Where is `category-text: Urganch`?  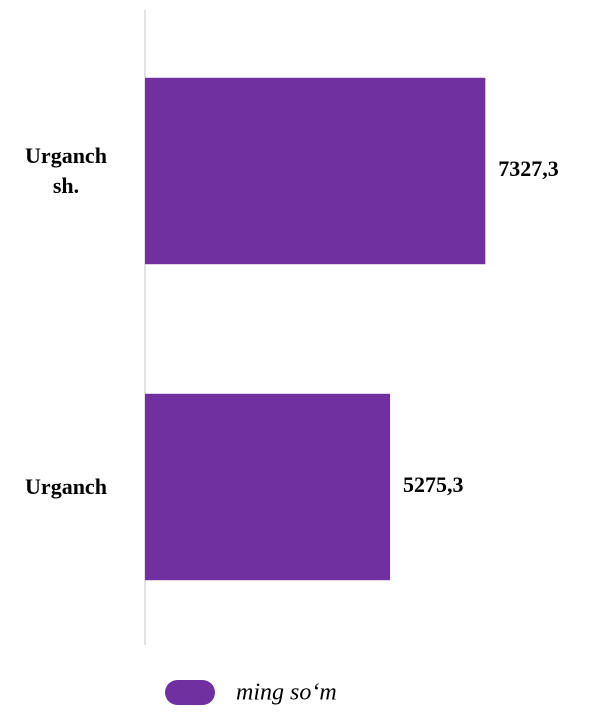
category-text: Urganch is located at coordinates (66, 486).